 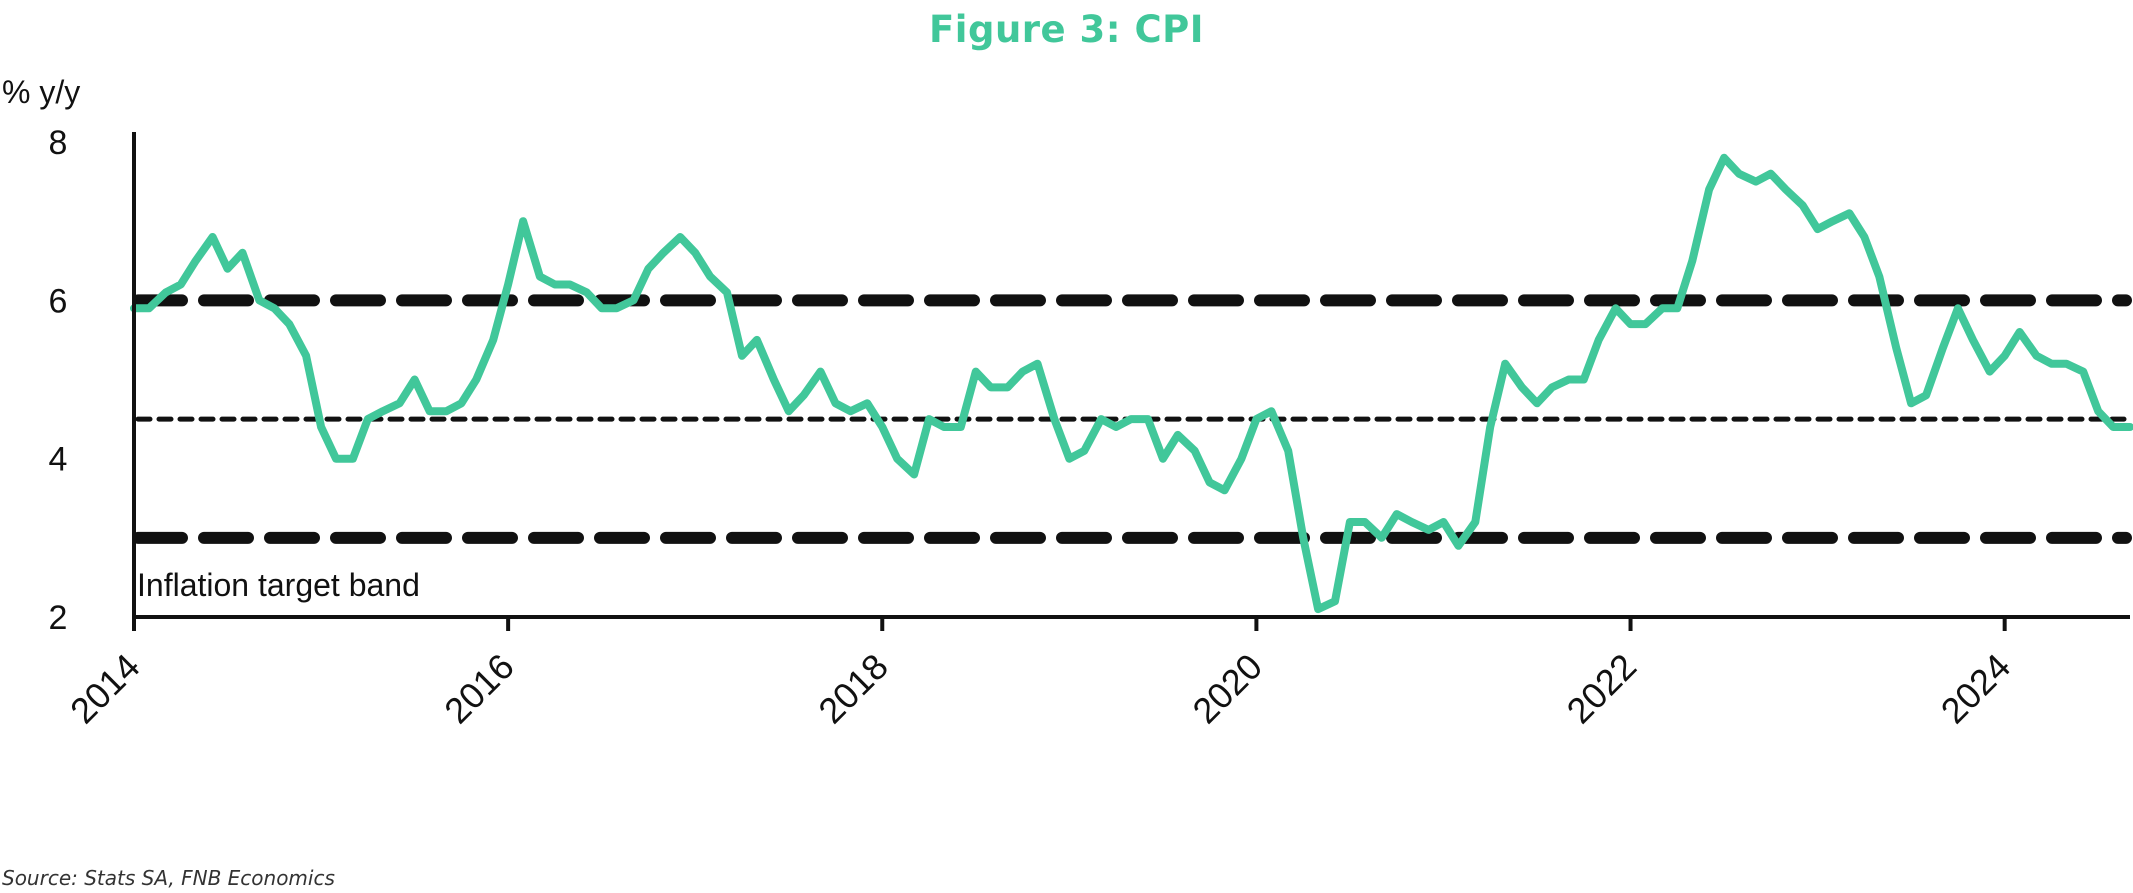 I want to click on y-tick-label: 6, so click(x=58, y=301).